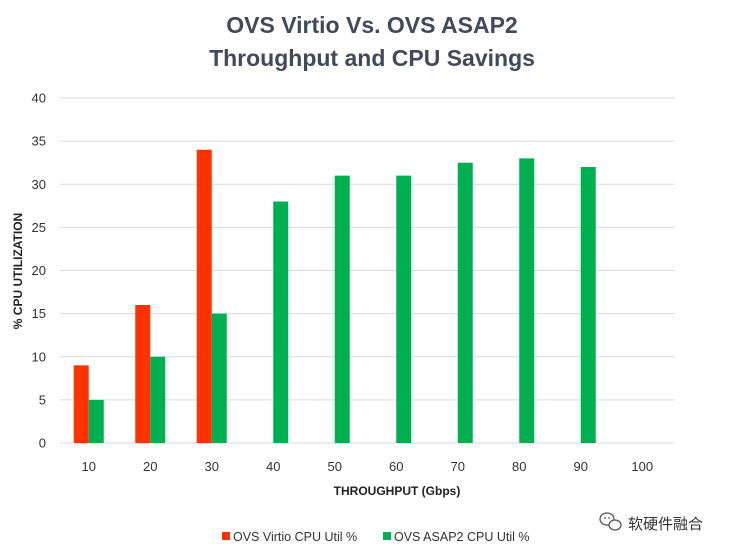  Describe the element at coordinates (39, 356) in the screenshot. I see `y-tick-label: 10` at that location.